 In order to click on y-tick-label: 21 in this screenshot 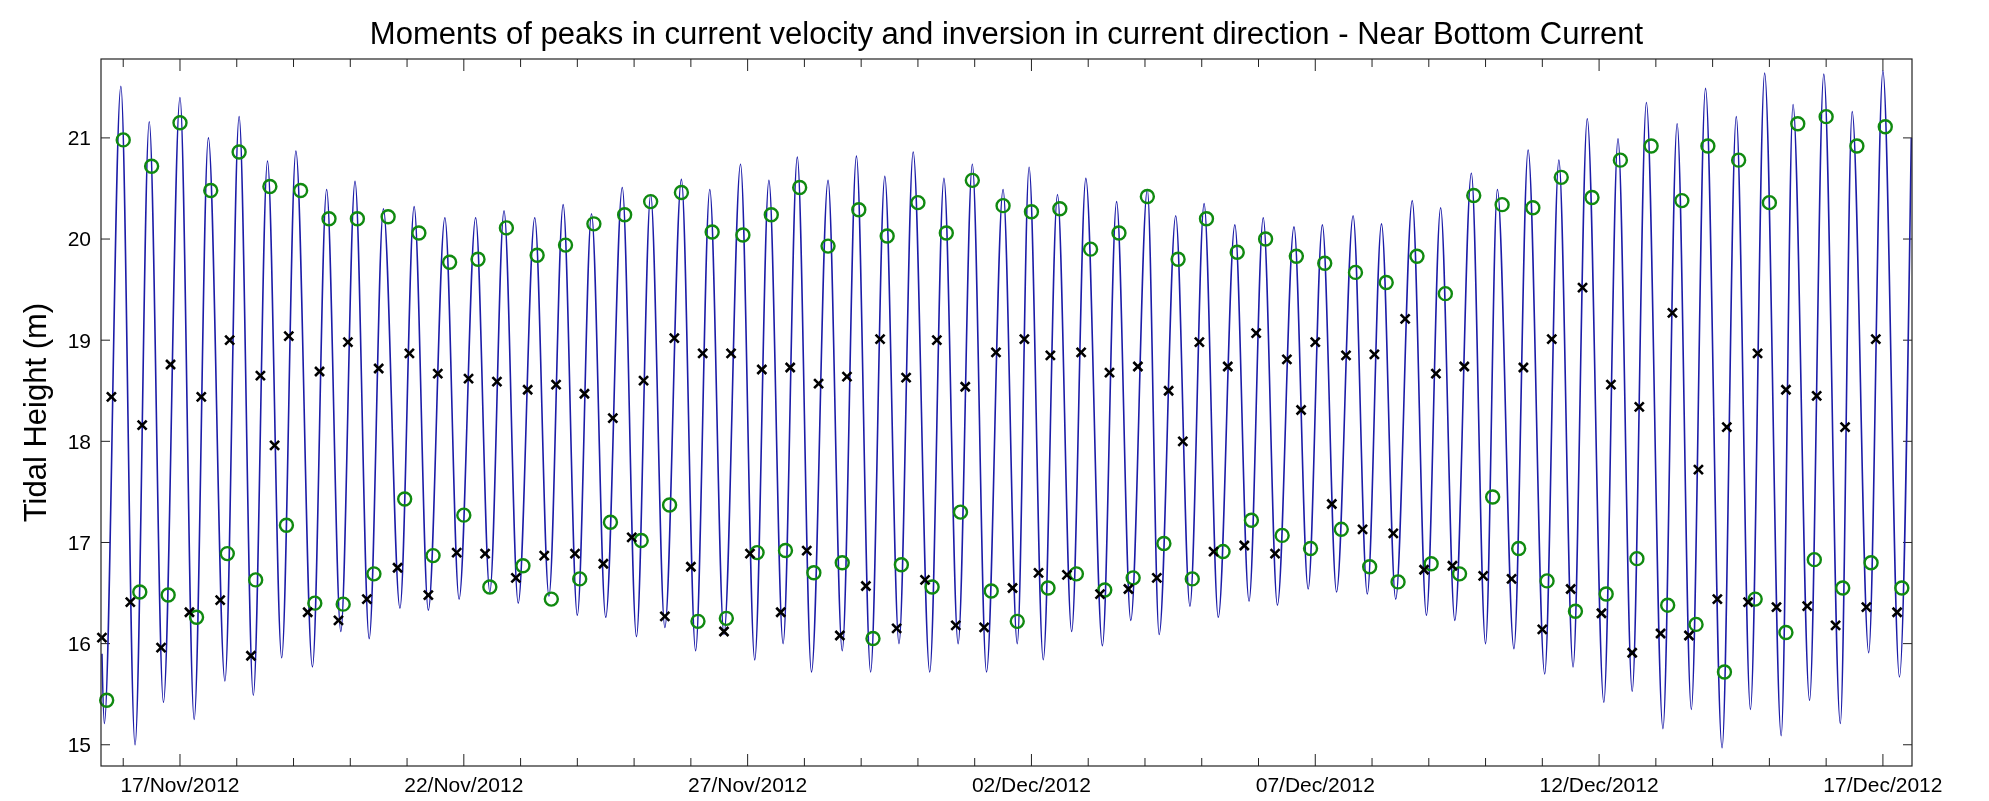, I will do `click(79, 138)`.